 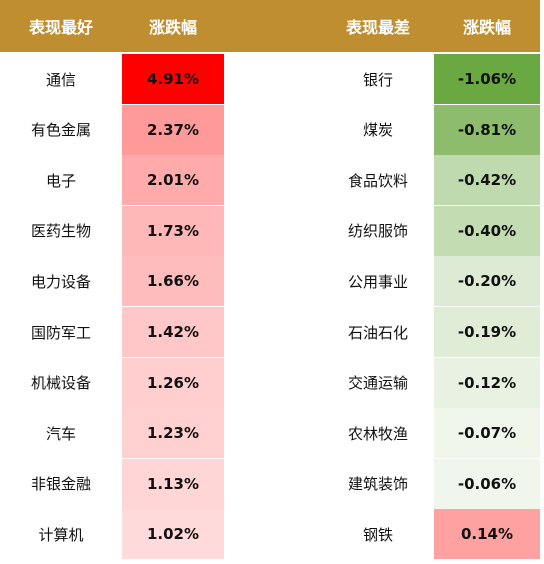 I want to click on best-sector-name: 通信, so click(x=60, y=79).